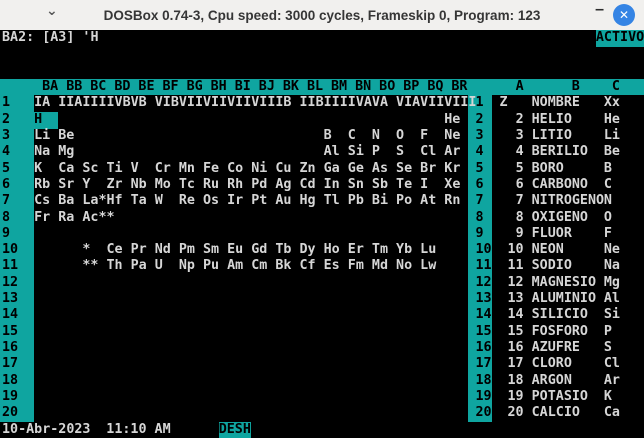 This screenshot has height=438, width=644. I want to click on left-row-number: 4, so click(6, 152).